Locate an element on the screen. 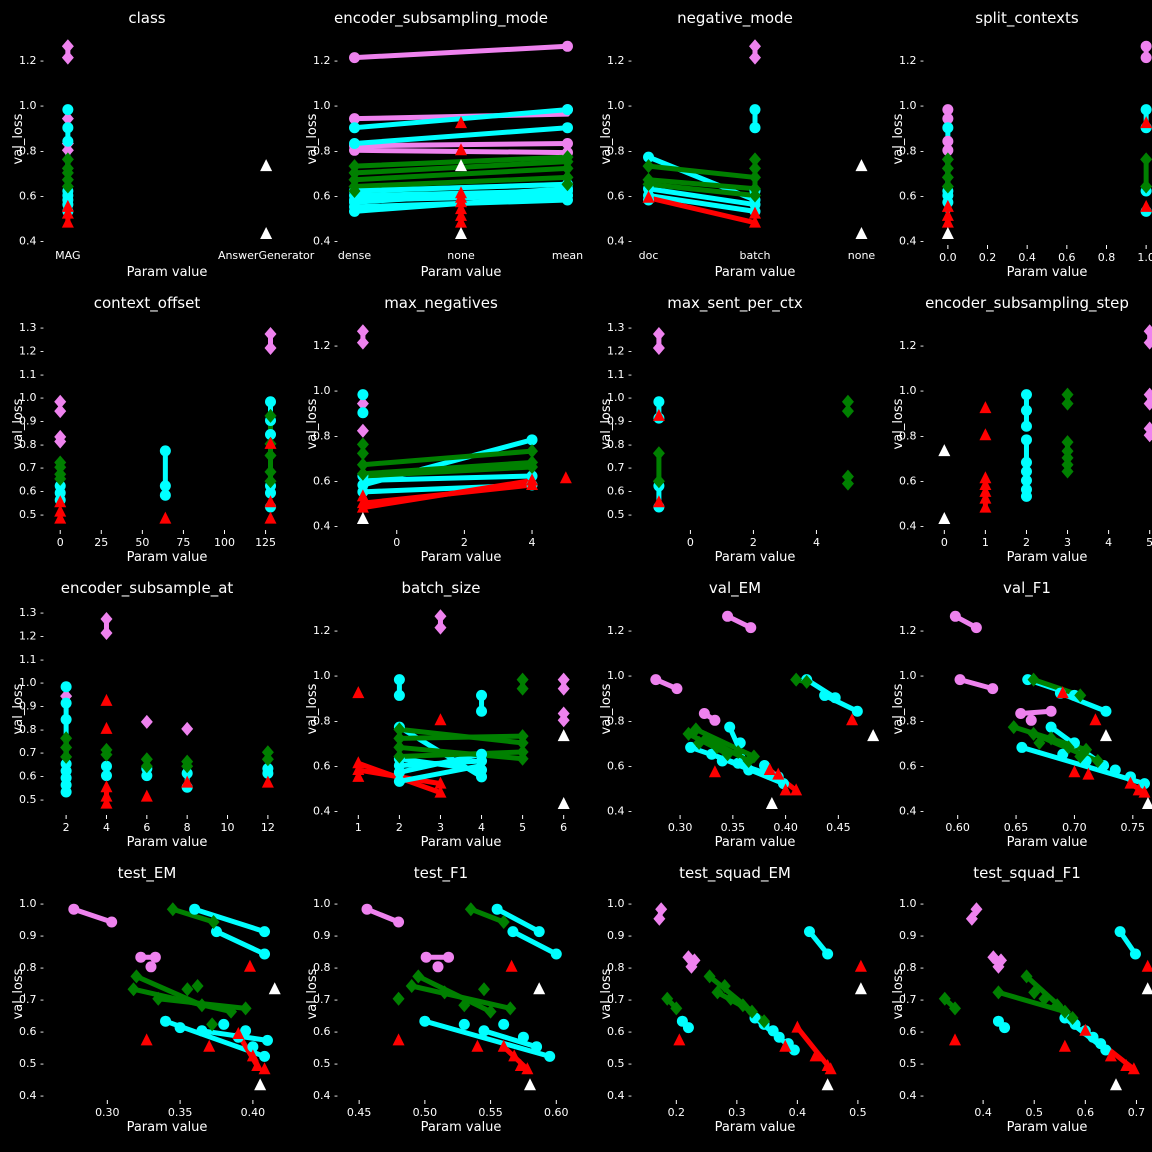  chart-title: encoder_subsample_at is located at coordinates (147, 588).